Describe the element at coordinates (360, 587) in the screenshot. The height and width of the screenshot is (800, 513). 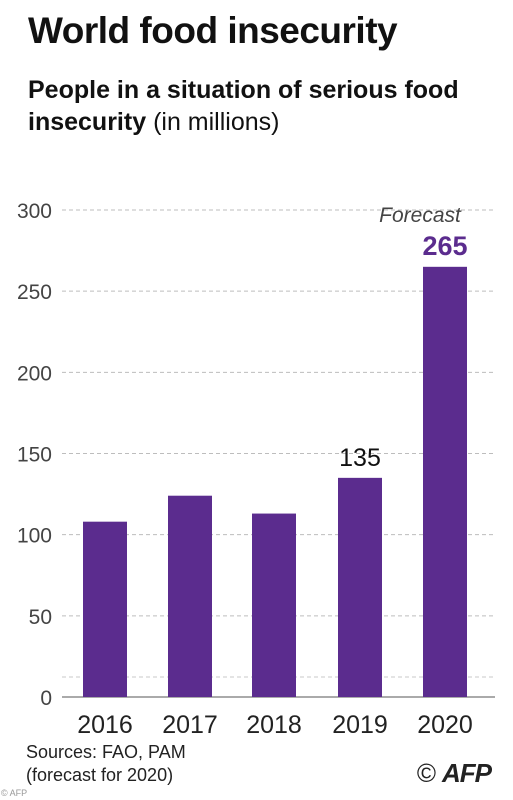
I see `bar-2019` at that location.